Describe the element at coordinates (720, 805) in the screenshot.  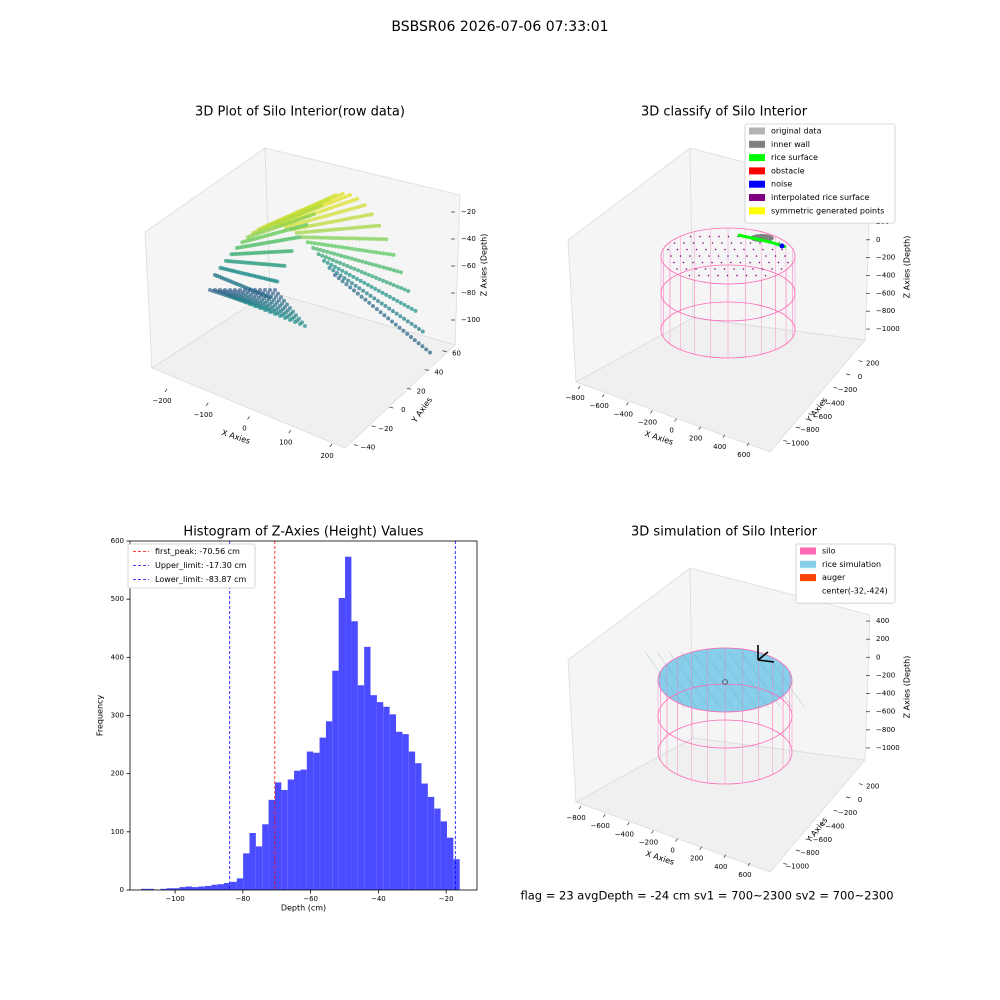
I see `pane` at that location.